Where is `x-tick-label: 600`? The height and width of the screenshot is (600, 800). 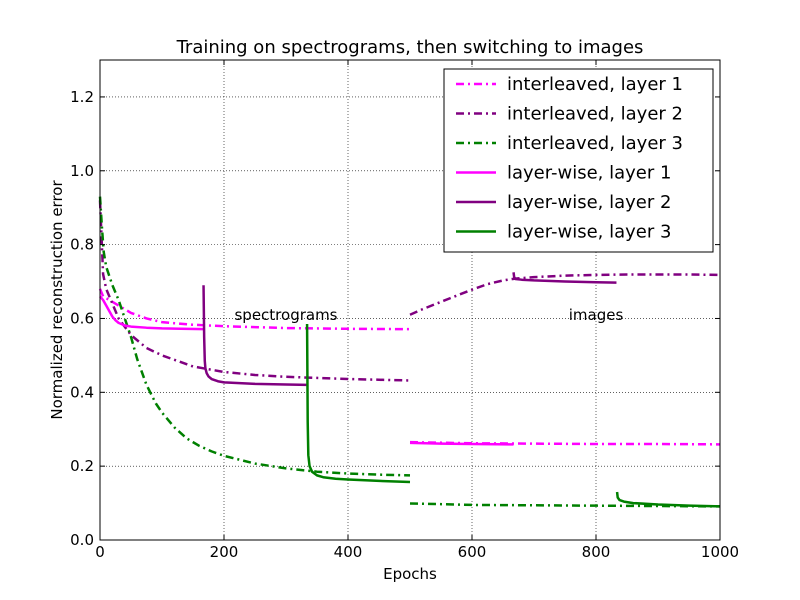 x-tick-label: 600 is located at coordinates (472, 552).